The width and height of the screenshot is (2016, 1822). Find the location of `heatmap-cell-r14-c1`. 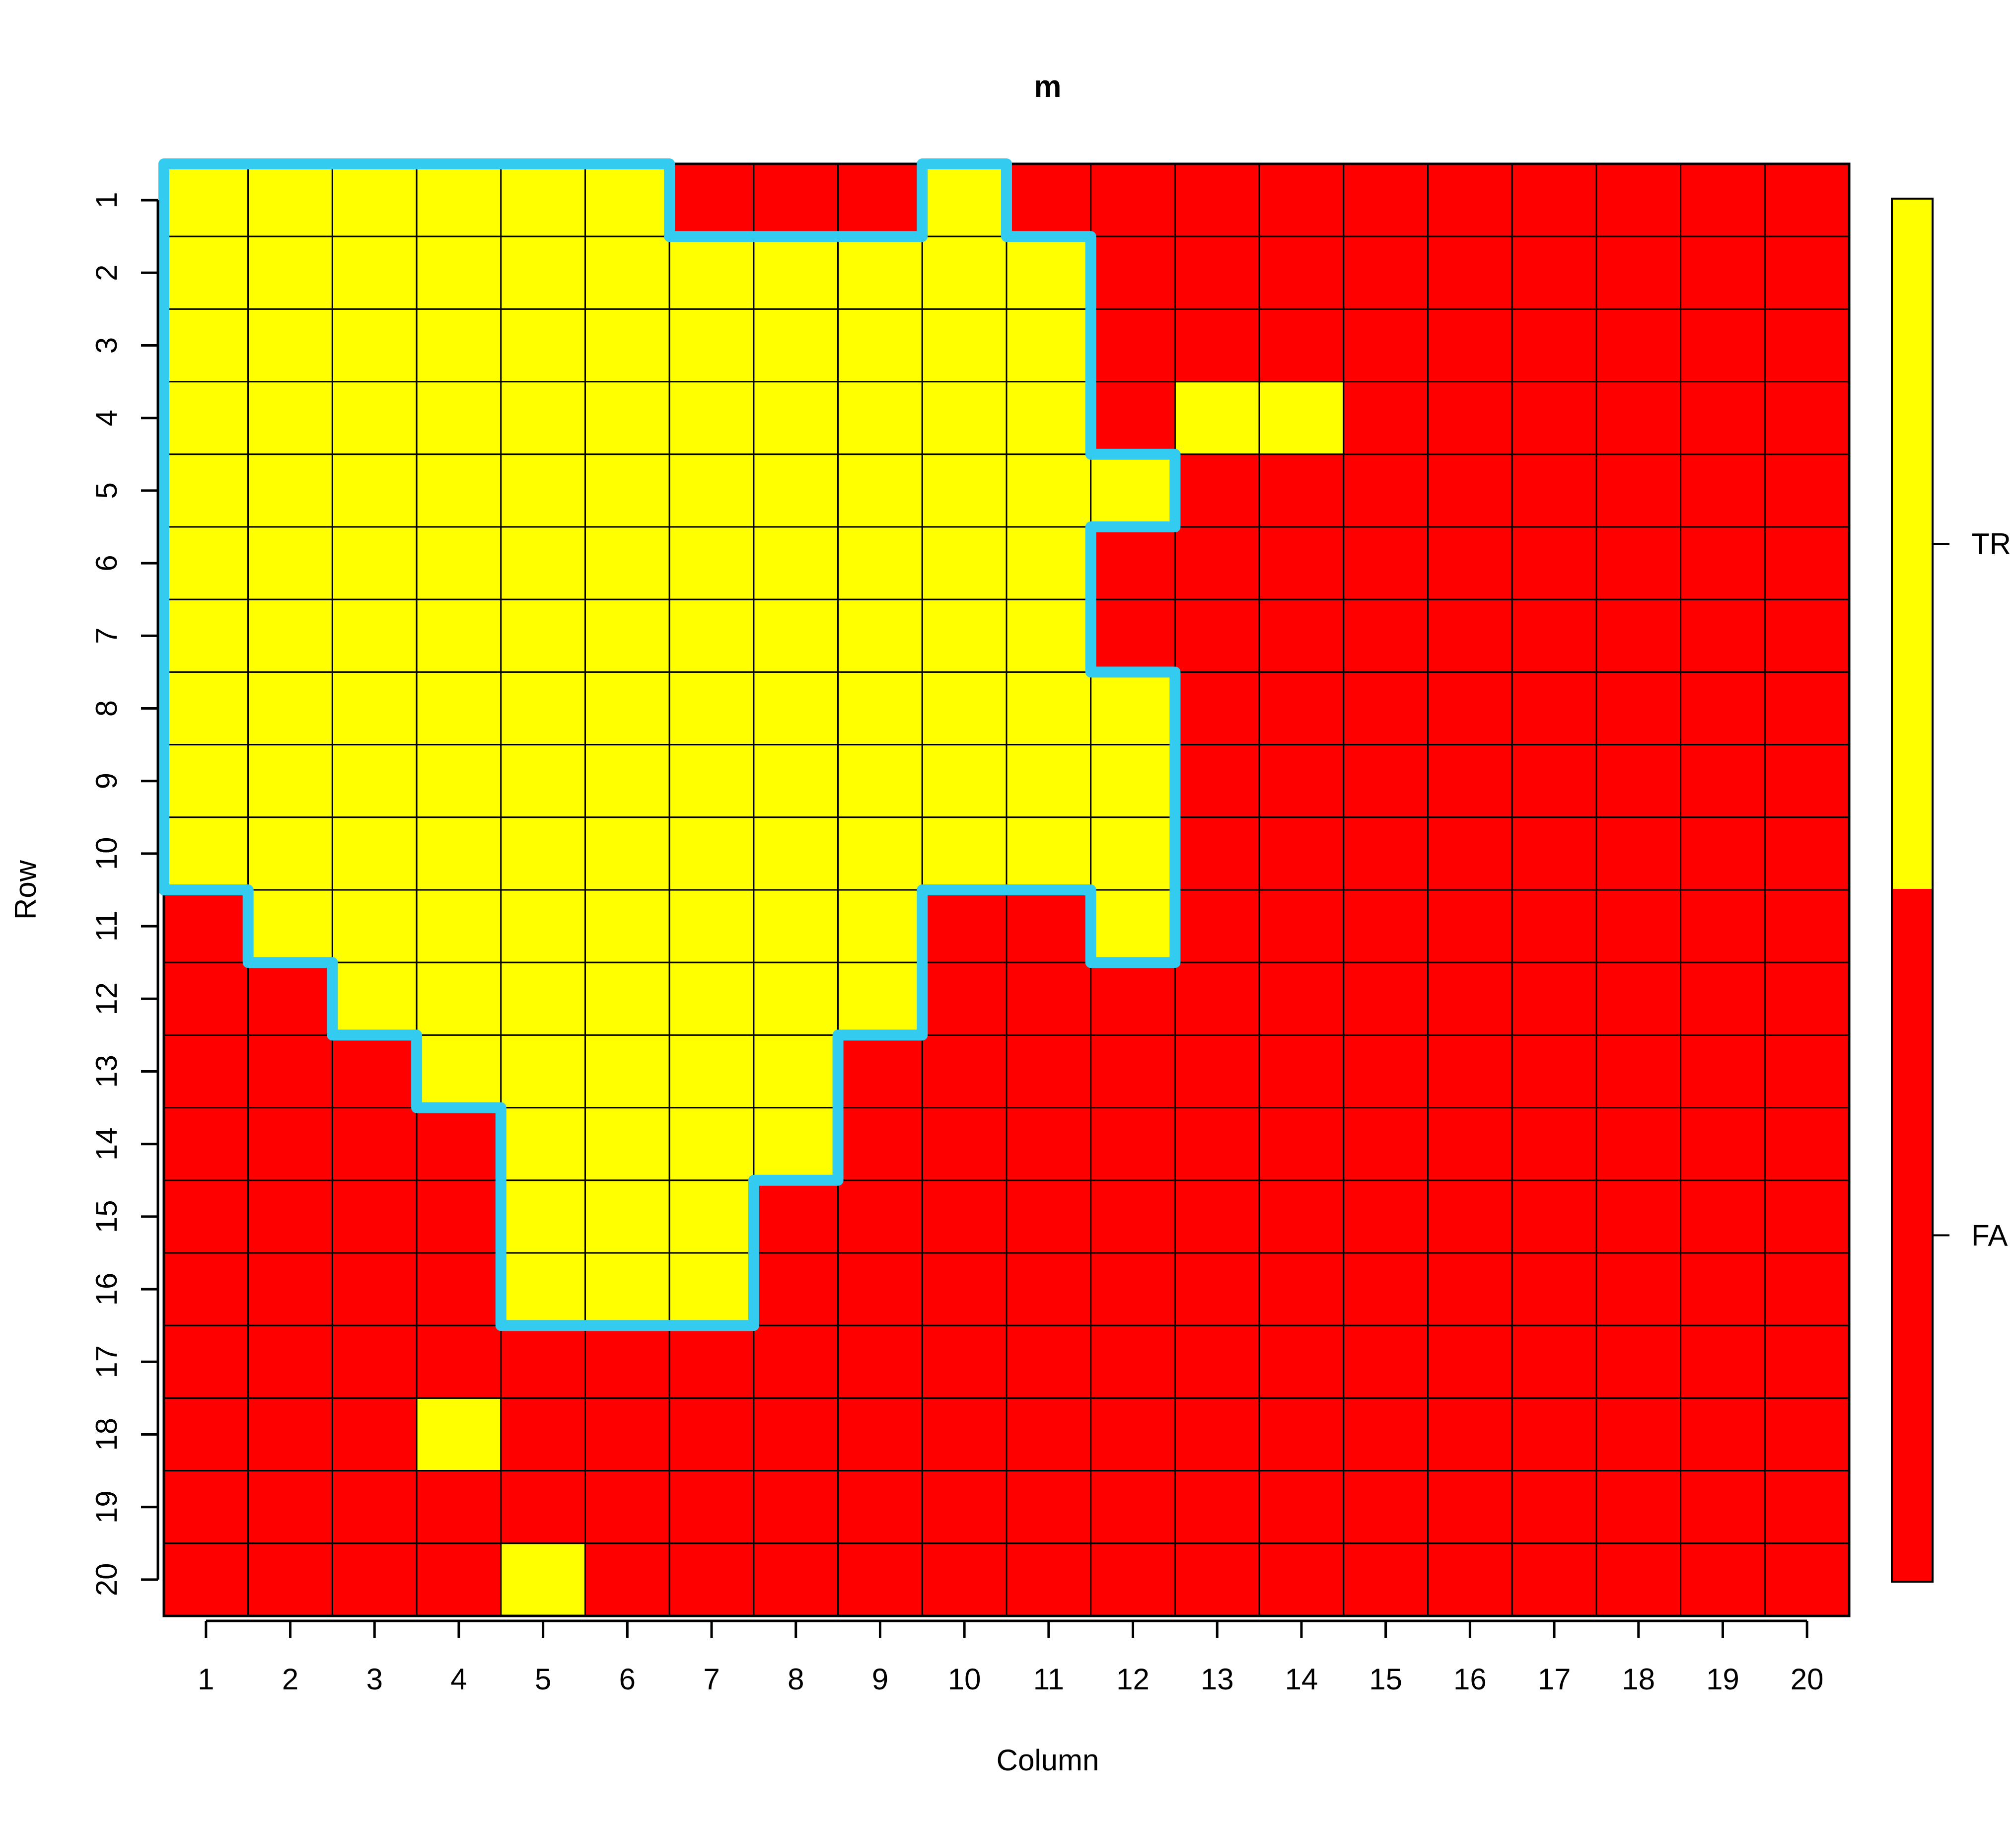

heatmap-cell-r14-c1 is located at coordinates (206, 1144).